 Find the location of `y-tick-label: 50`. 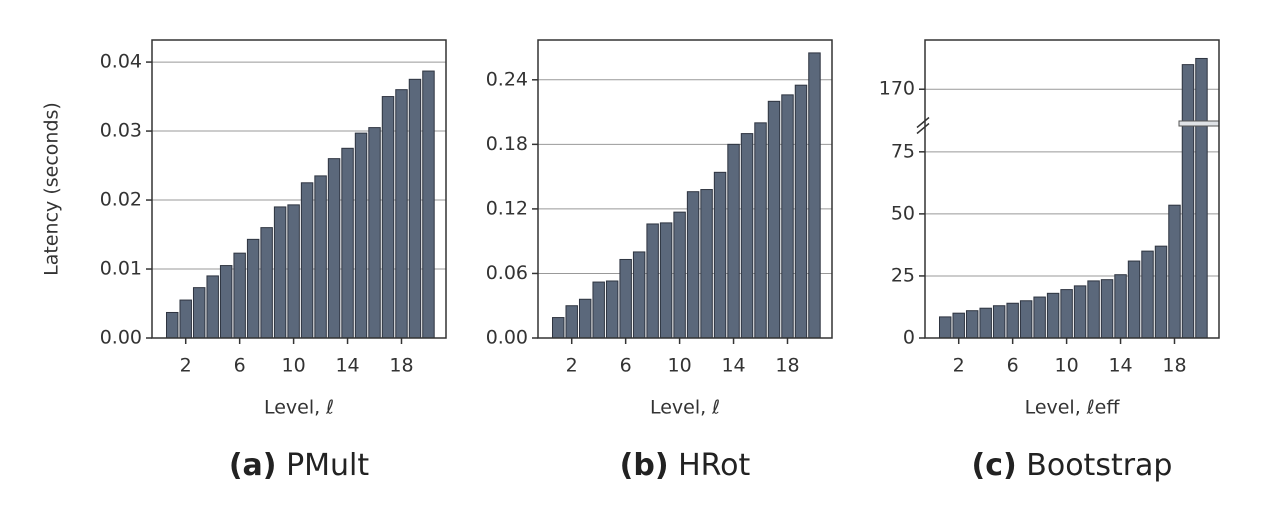

y-tick-label: 50 is located at coordinates (903, 213).